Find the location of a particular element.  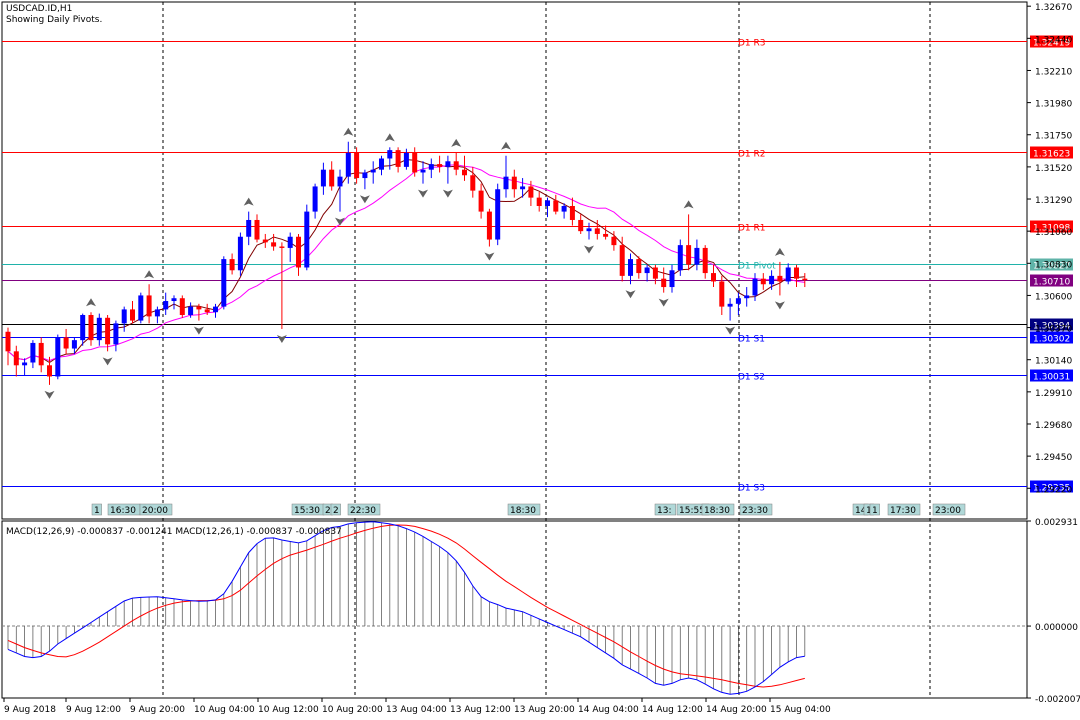

session-label-text: 15:30 is located at coordinates (307, 511).